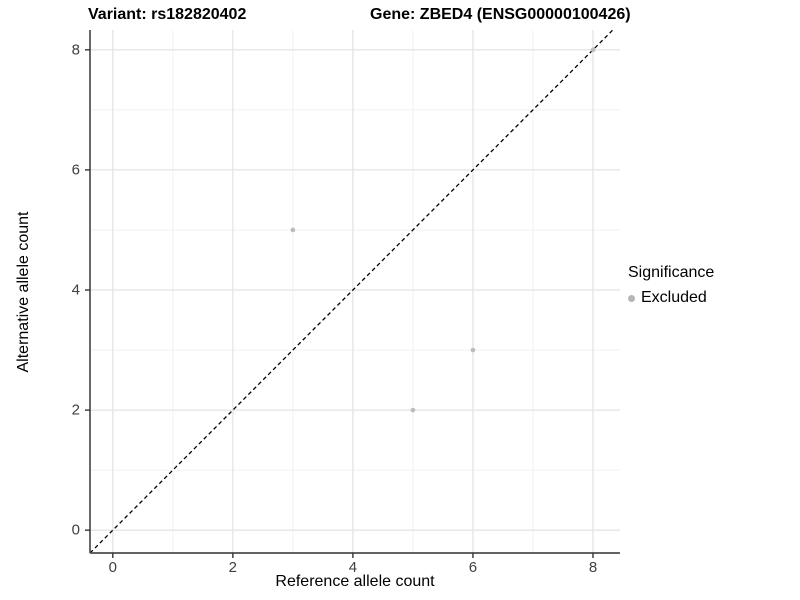 The height and width of the screenshot is (600, 800). I want to click on y-tick-label: 4, so click(75, 290).